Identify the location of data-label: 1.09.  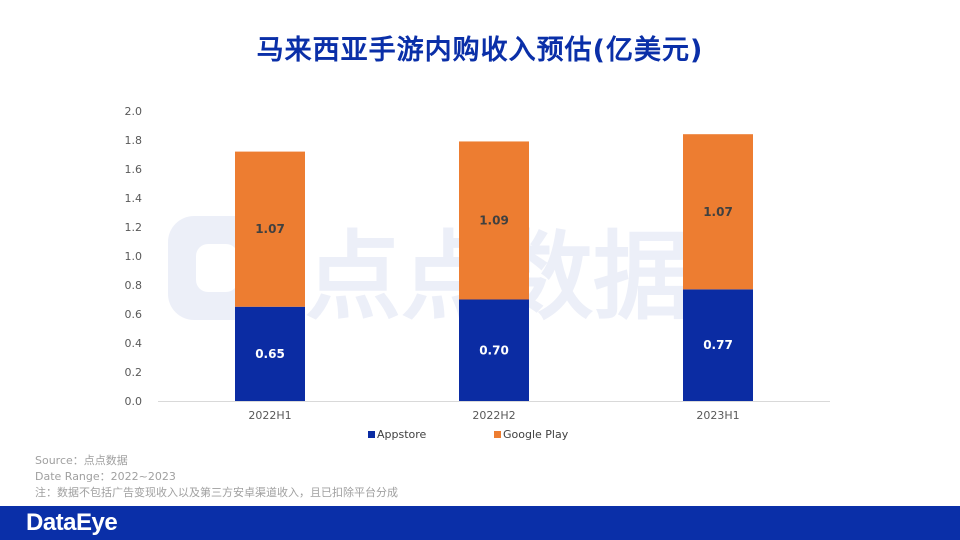
(494, 220).